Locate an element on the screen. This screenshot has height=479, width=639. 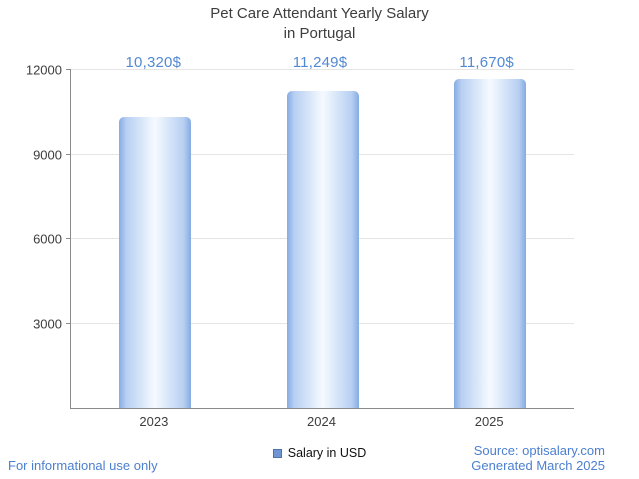
category-slot: 2025 is located at coordinates (489, 421).